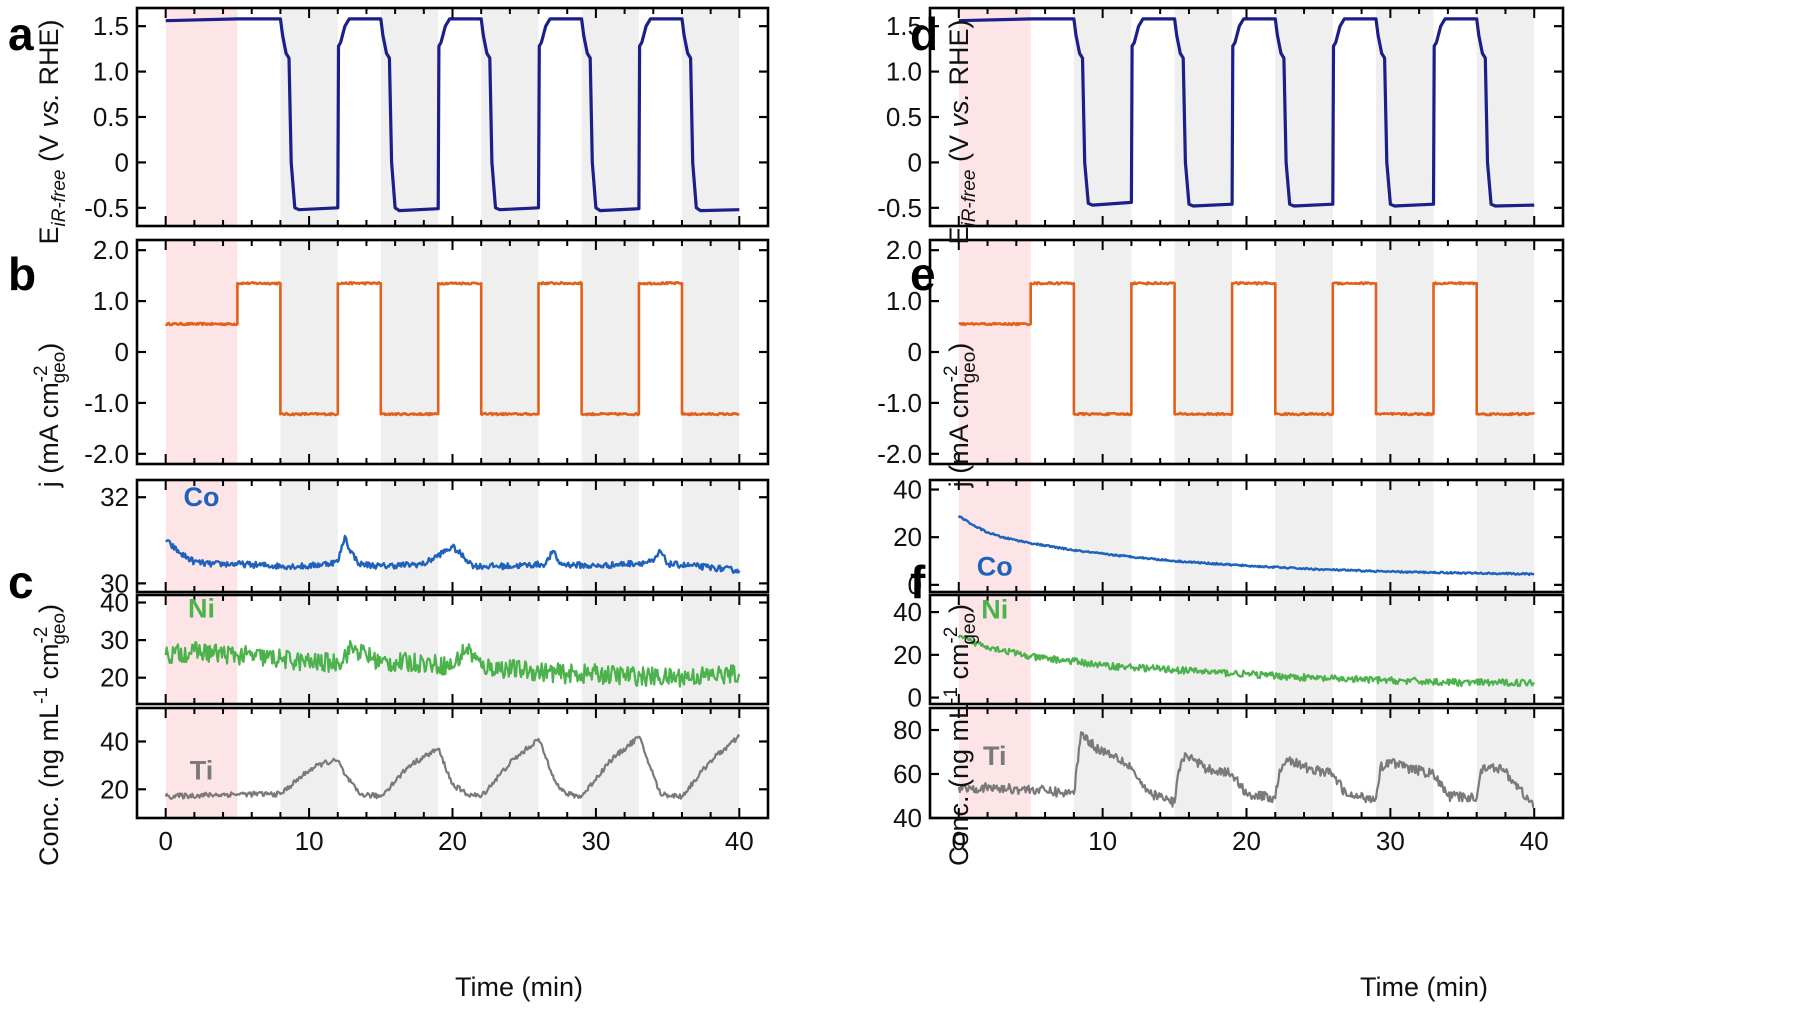 This screenshot has height=1014, width=1796. What do you see at coordinates (52, 131) in the screenshot?
I see `ylabel-potential-left: EiR-free (V vs. RHE)` at bounding box center [52, 131].